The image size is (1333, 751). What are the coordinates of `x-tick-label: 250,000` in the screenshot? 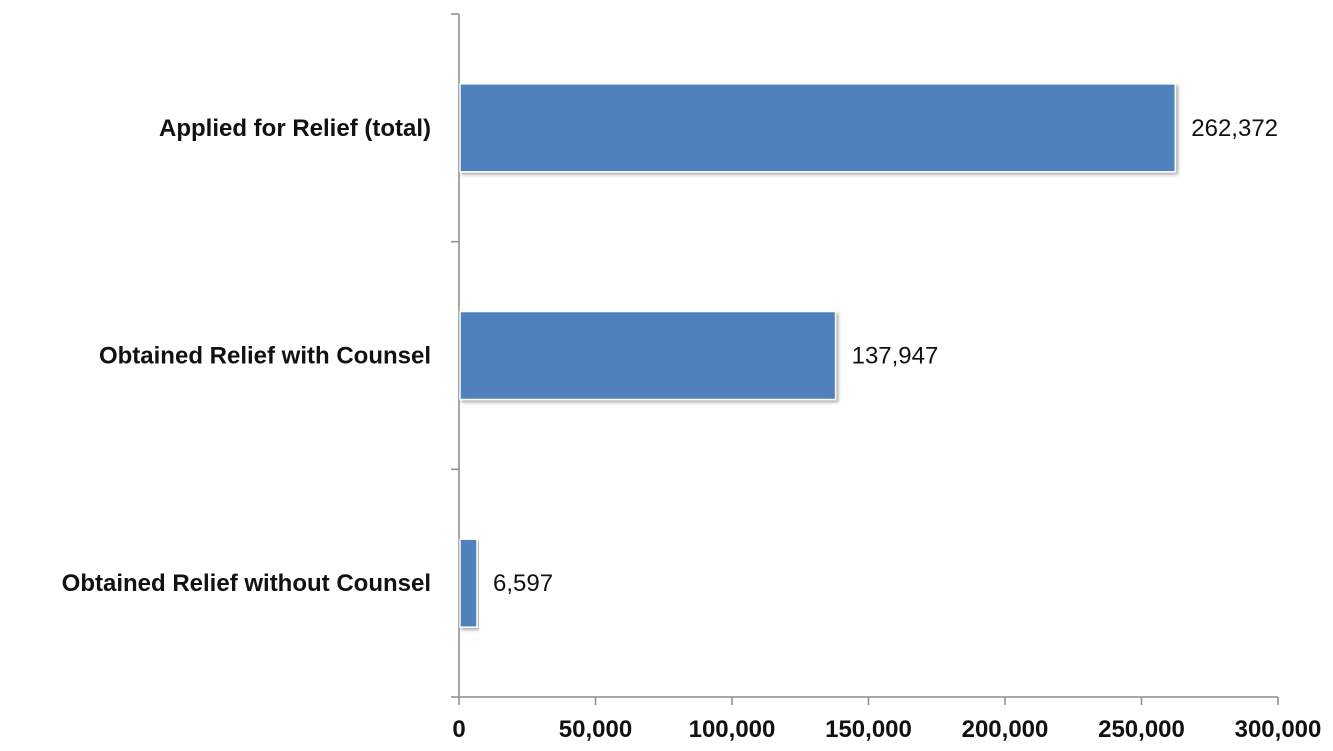 It's located at (1141, 729).